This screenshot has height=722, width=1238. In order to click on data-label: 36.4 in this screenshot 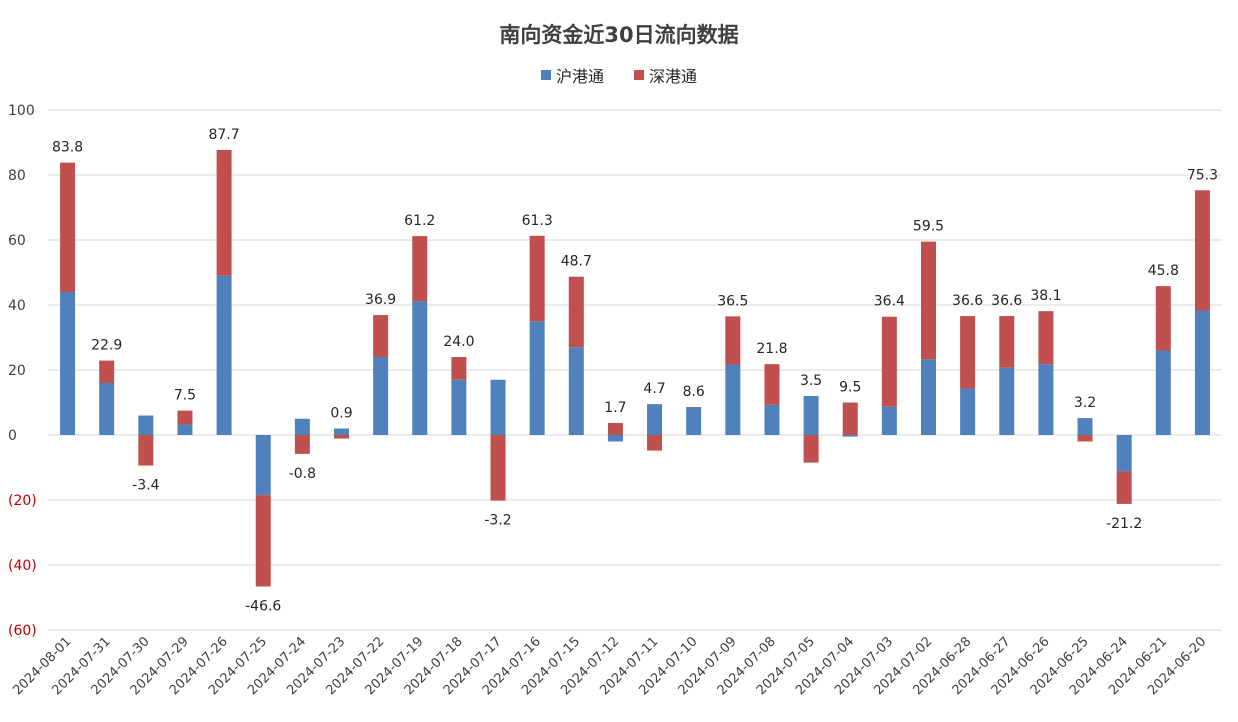, I will do `click(889, 302)`.